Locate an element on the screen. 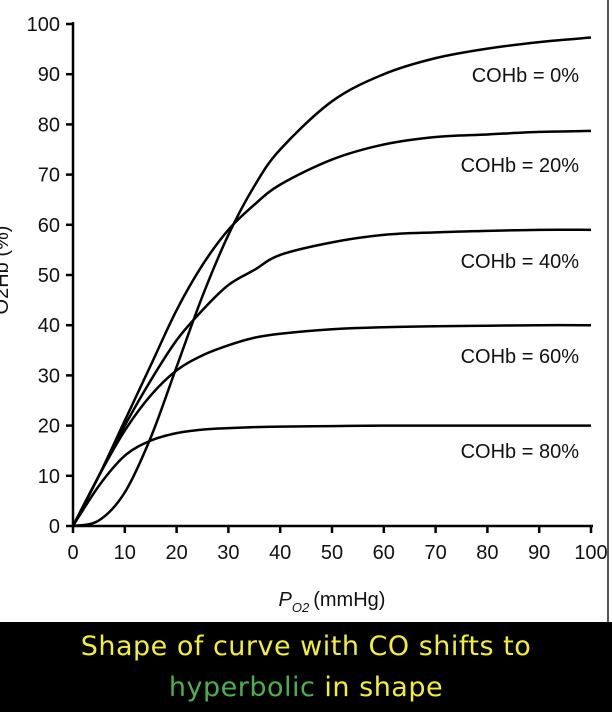 Image resolution: width=612 pixels, height=712 pixels. caption-line-1: Shape of curve with CO shifts to is located at coordinates (306, 646).